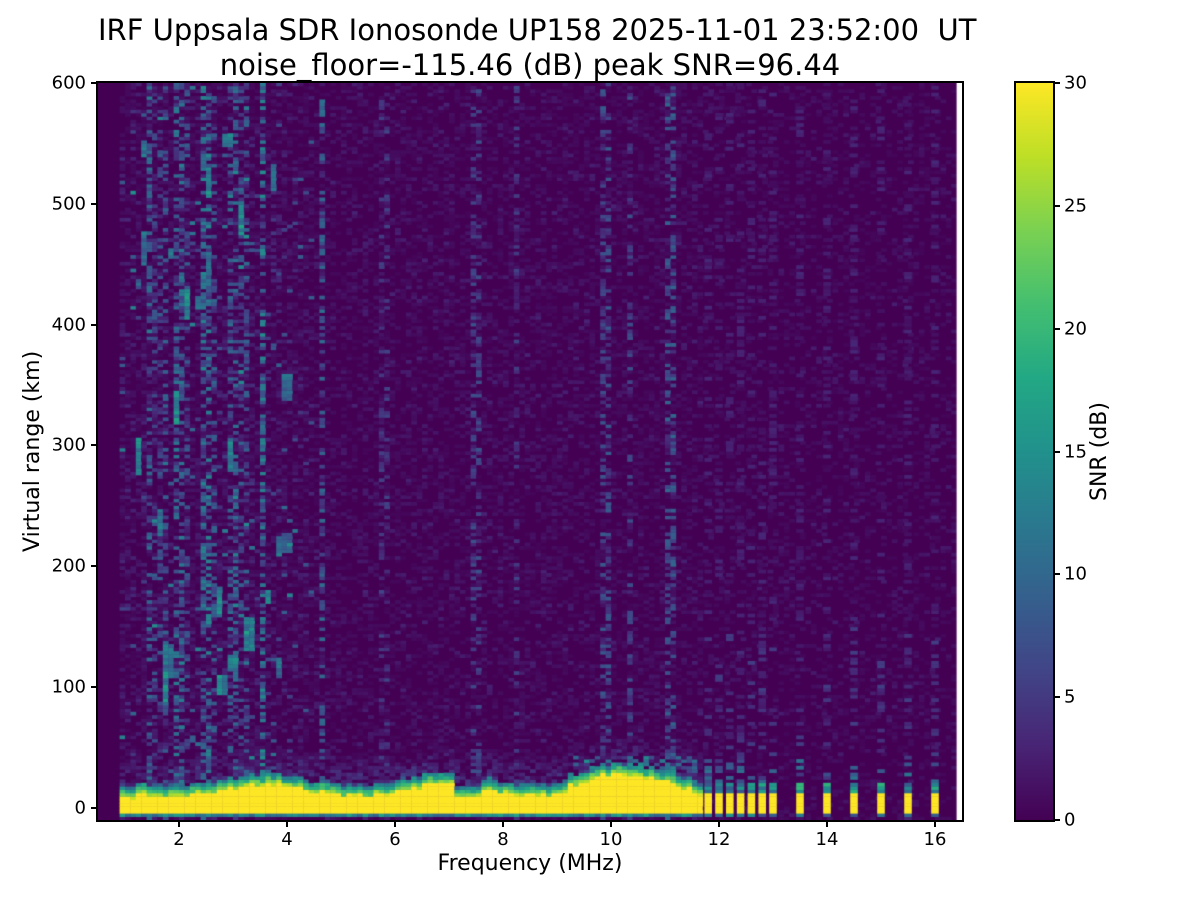  I want to click on colorbar-tick-label: 20, so click(1075, 329).